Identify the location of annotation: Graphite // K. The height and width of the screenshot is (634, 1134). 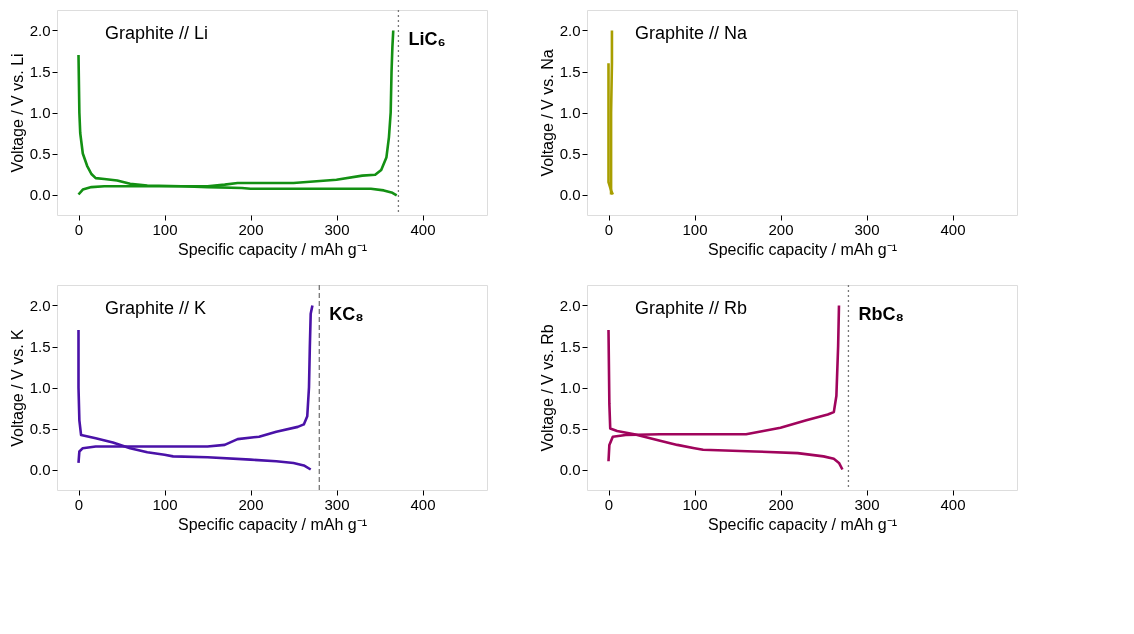
(156, 308).